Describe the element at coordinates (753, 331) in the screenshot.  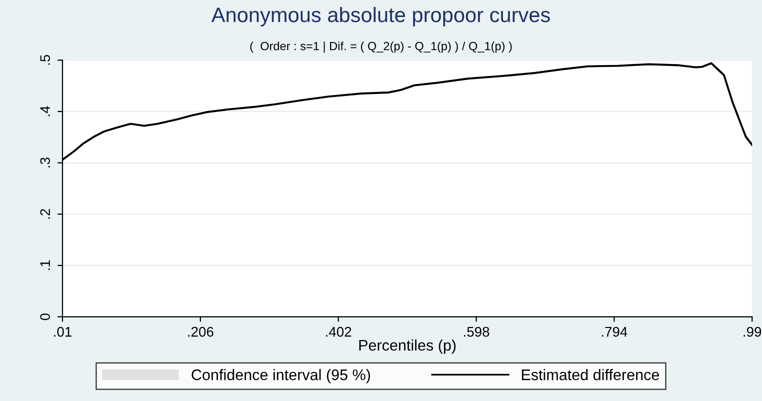
I see `x-tick-label: .99` at that location.